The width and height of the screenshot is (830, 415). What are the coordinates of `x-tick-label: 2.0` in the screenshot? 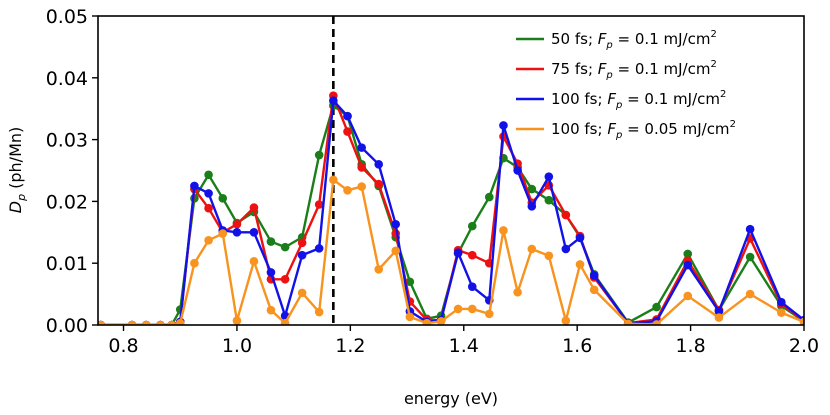 It's located at (804, 346).